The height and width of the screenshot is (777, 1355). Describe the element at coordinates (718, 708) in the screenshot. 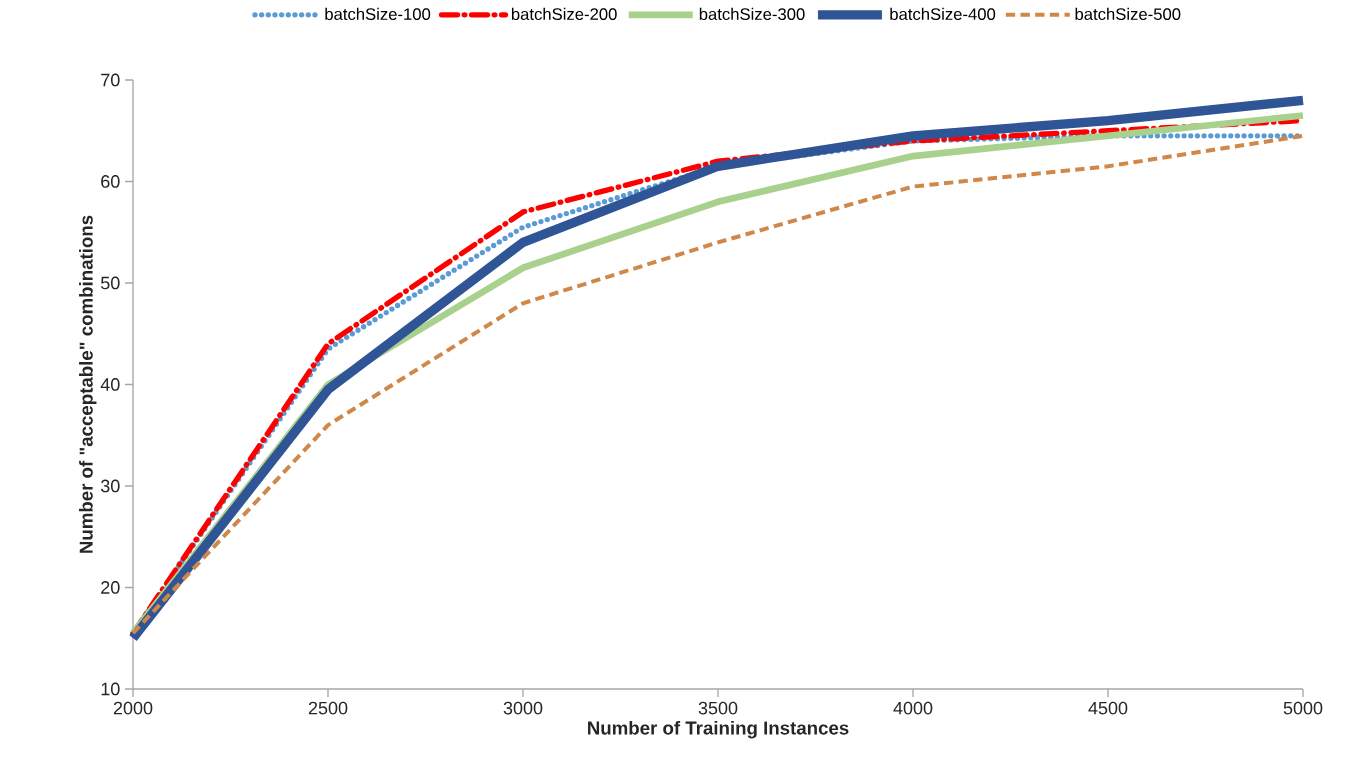

I see `x-tick-label: 3500` at that location.